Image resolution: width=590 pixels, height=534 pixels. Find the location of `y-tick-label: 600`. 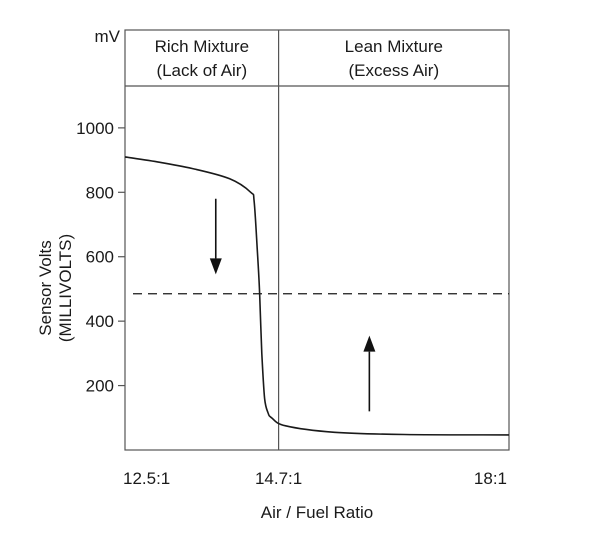

y-tick-label: 600 is located at coordinates (100, 257).